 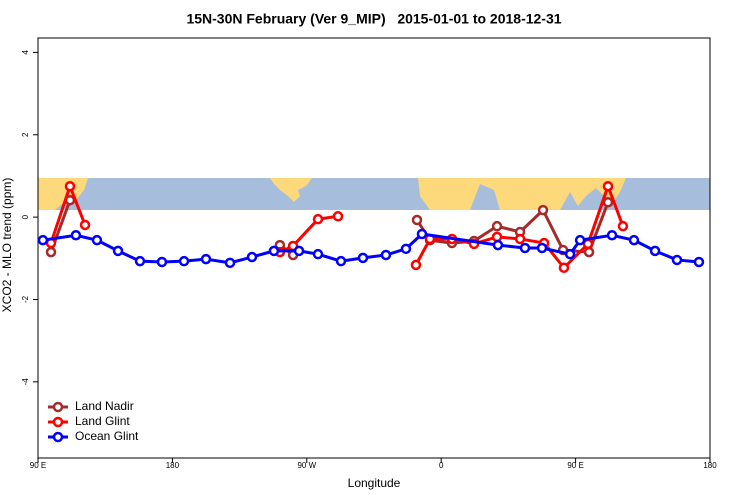 What do you see at coordinates (306, 465) in the screenshot?
I see `x-tick-label: 90 W` at bounding box center [306, 465].